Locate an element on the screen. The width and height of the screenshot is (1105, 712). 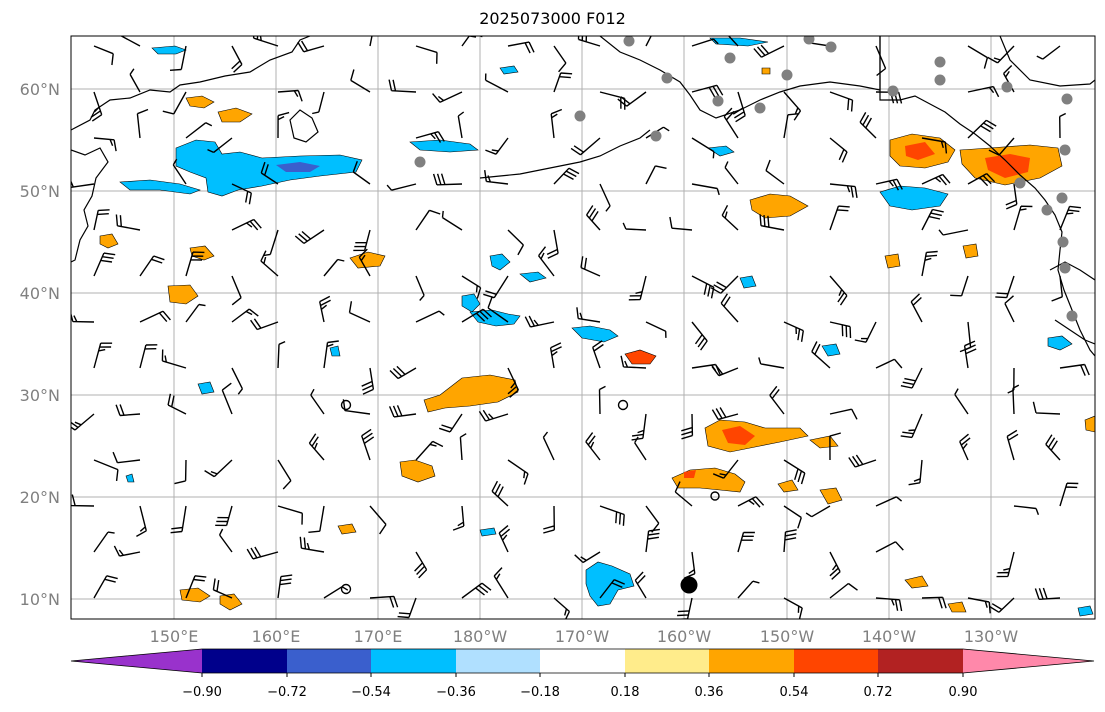
lon-label: 170°E is located at coordinates (378, 636).